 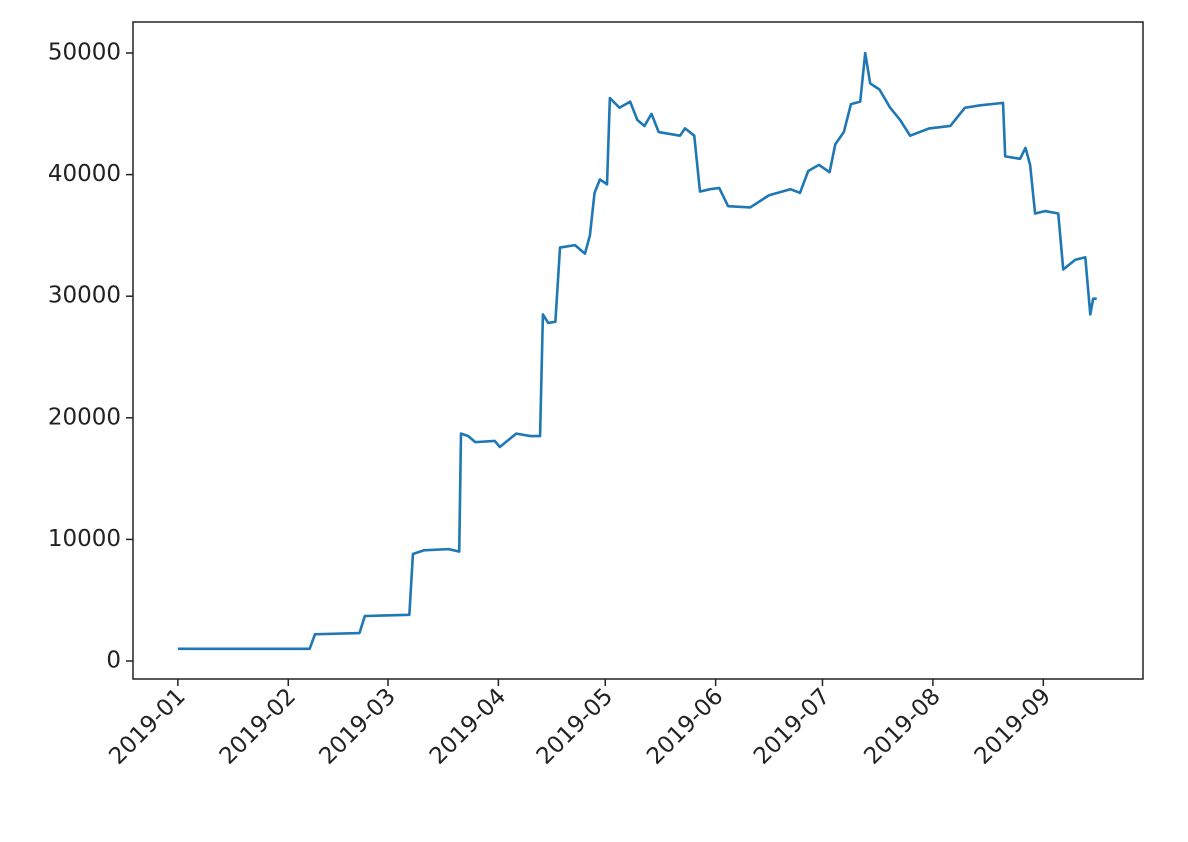 I want to click on x-tick-label: 2019-07, so click(x=792, y=726).